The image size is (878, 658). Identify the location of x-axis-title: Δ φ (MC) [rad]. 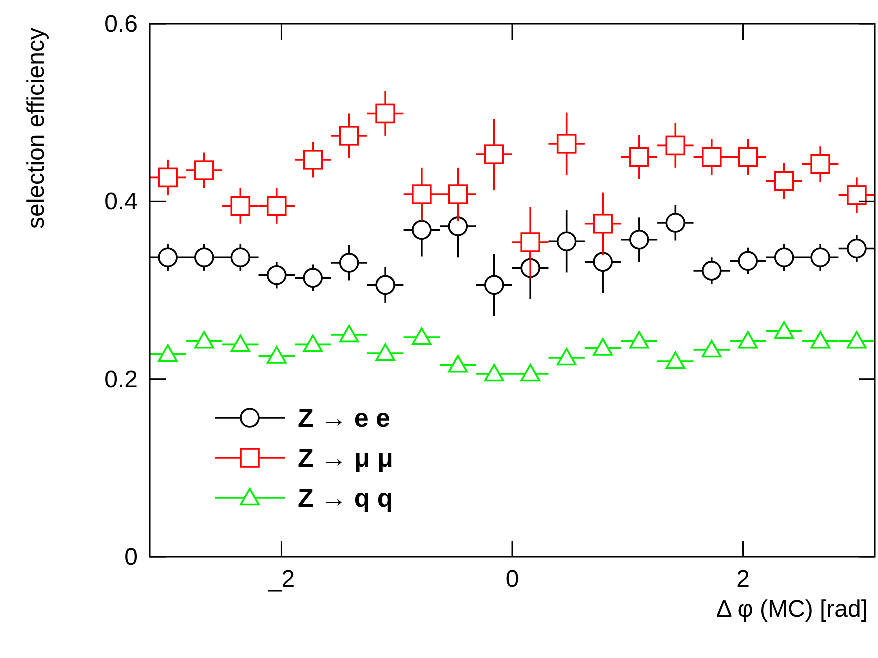
(792, 609).